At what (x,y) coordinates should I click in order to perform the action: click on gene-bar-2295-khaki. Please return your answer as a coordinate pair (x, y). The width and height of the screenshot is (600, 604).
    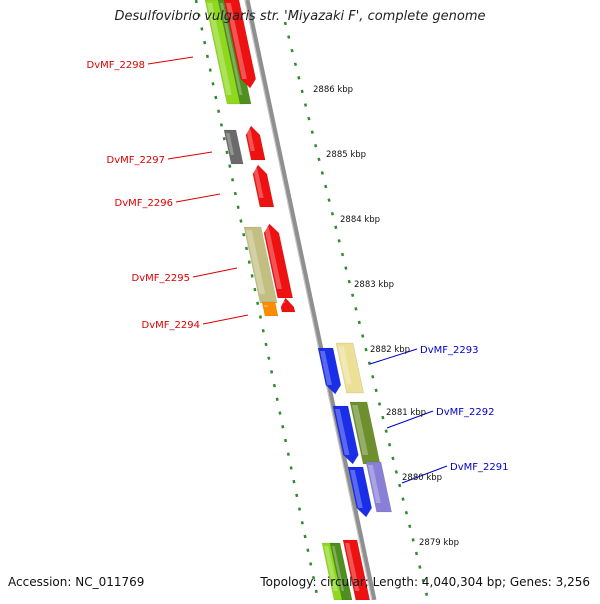
    Looking at the image, I should click on (260, 265).